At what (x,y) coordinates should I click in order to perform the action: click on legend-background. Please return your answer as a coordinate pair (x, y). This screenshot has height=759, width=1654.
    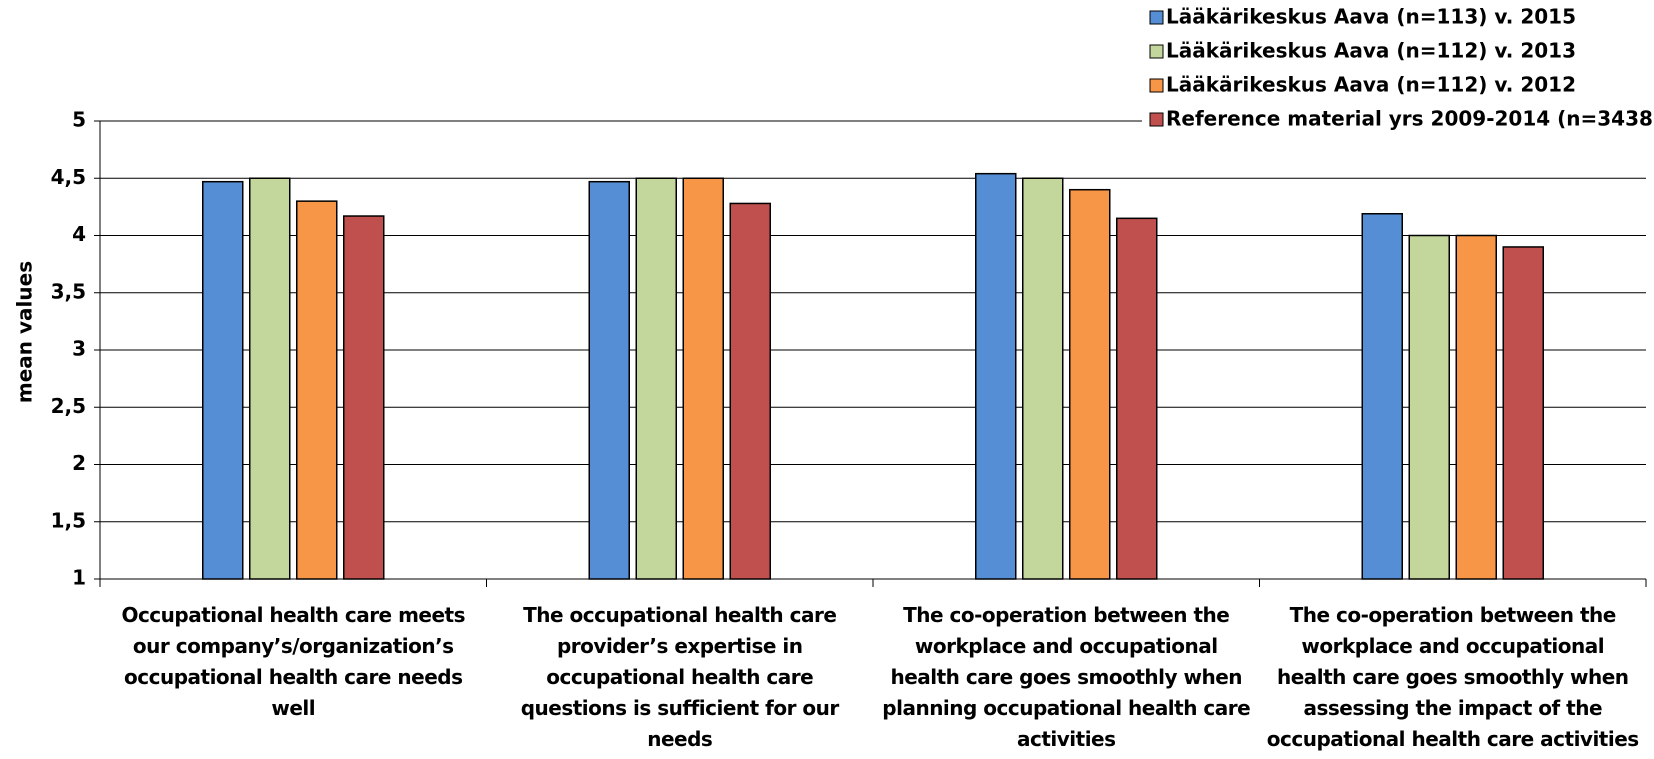
    Looking at the image, I should click on (1394, 75).